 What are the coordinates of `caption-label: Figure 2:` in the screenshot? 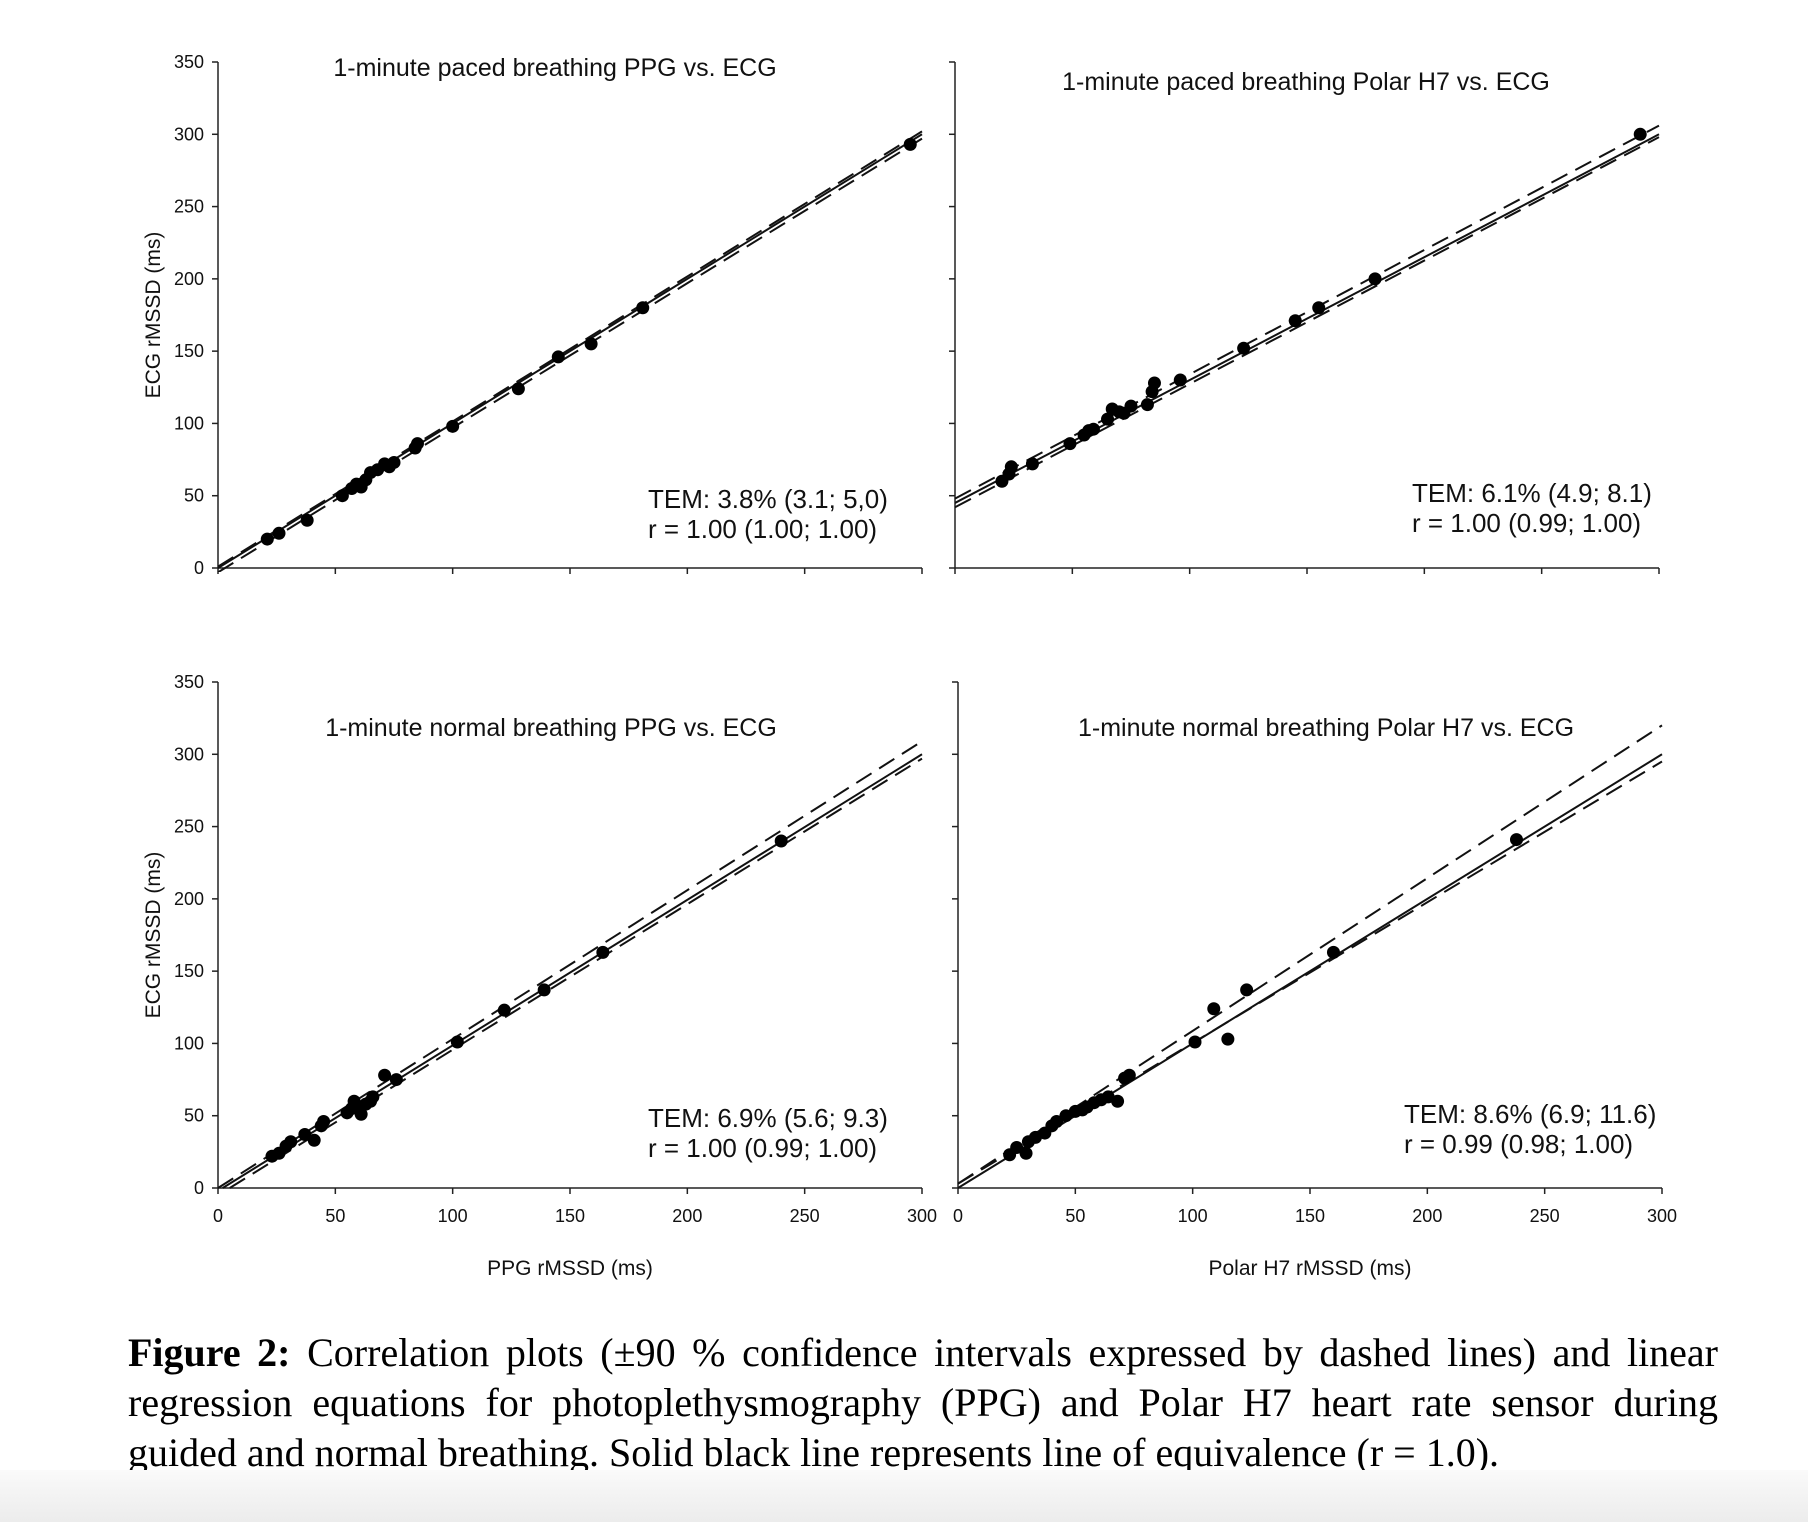 It's located at (209, 1352).